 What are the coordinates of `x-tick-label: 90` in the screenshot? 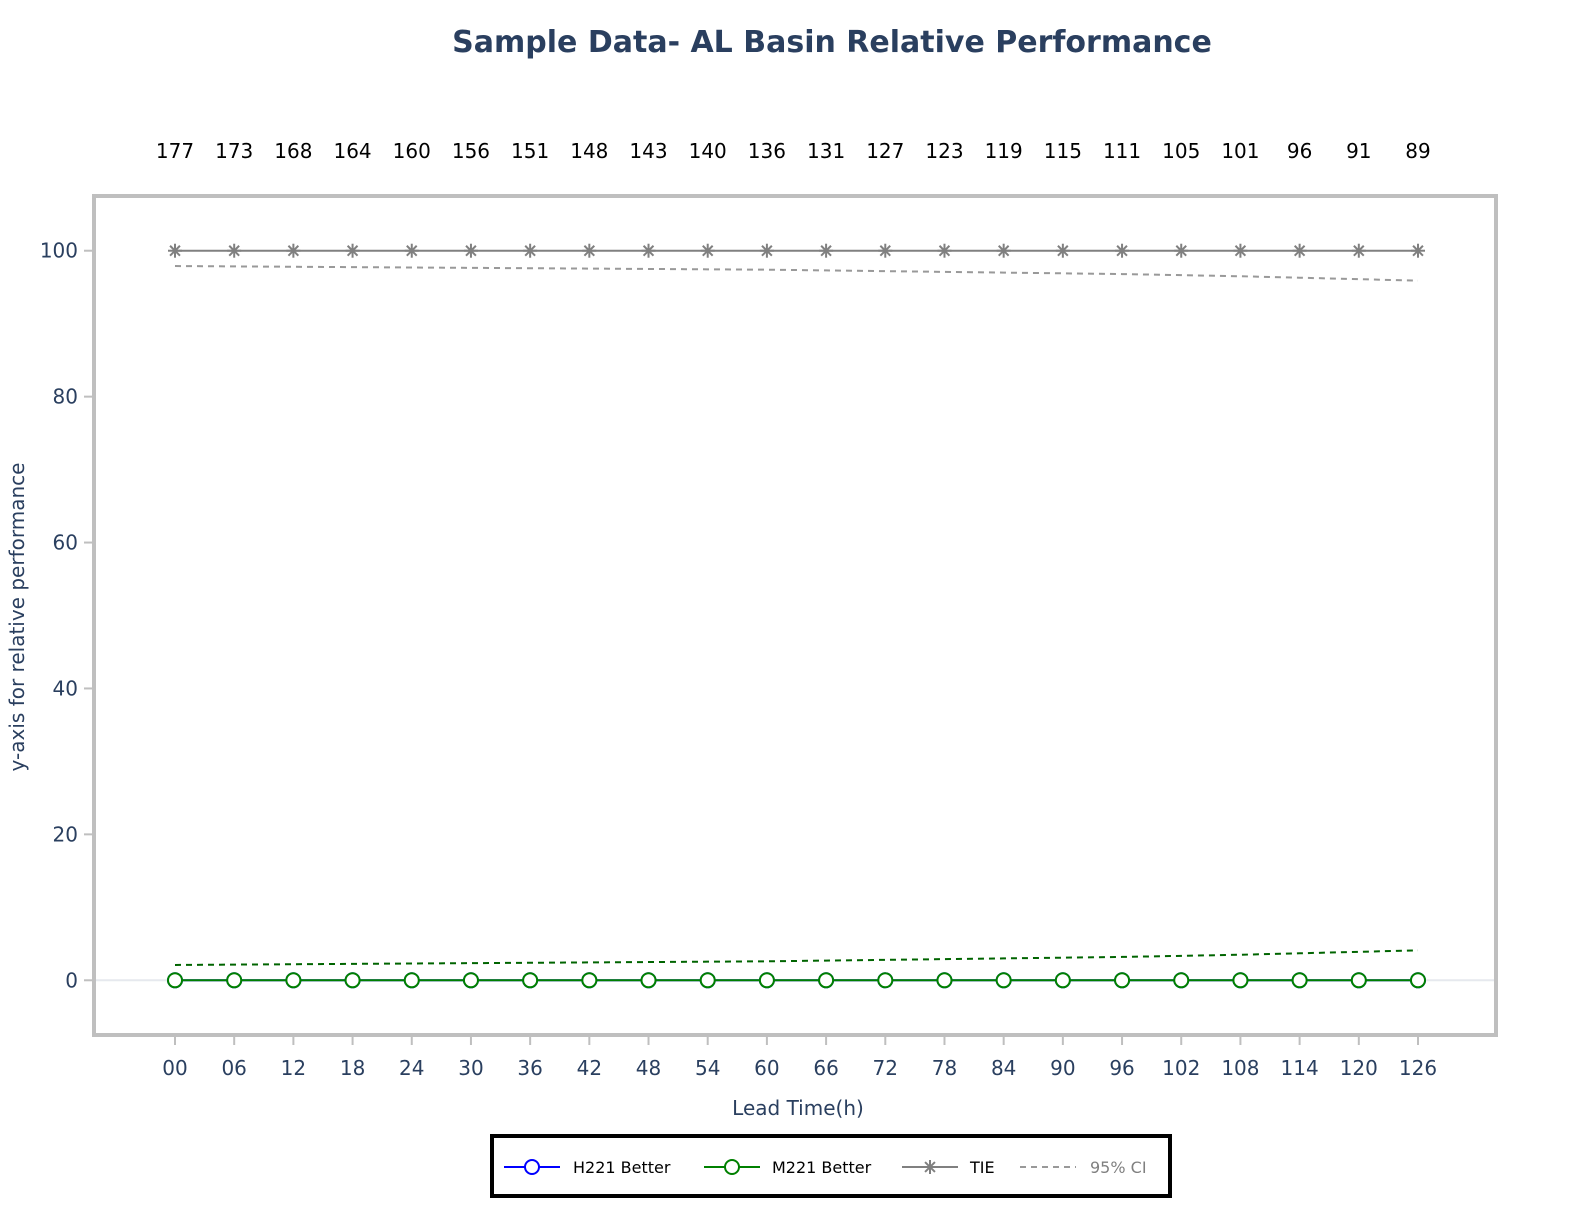 It's located at (1062, 1068).